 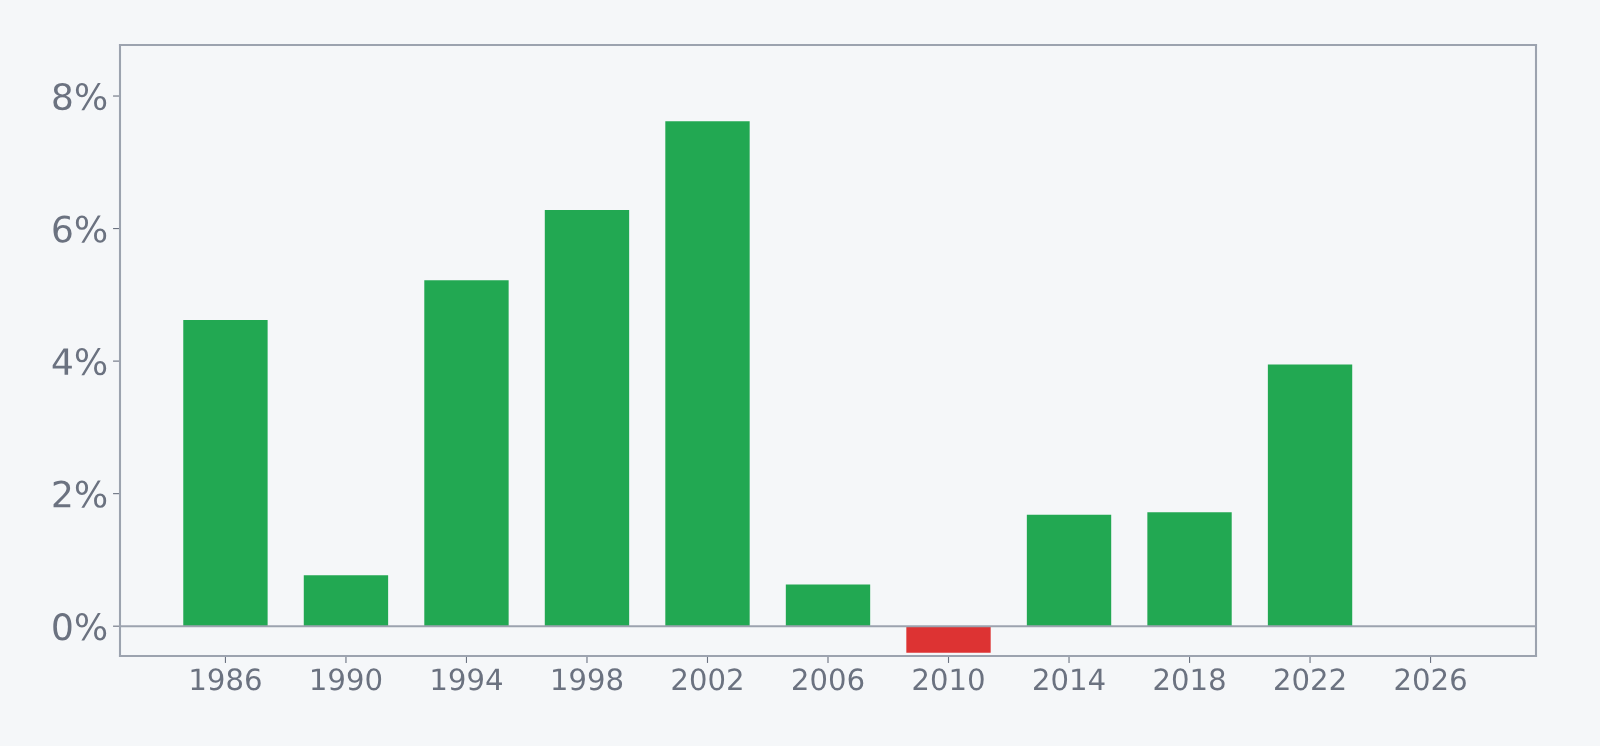 What do you see at coordinates (1310, 679) in the screenshot?
I see `x-tick-label: 2022` at bounding box center [1310, 679].